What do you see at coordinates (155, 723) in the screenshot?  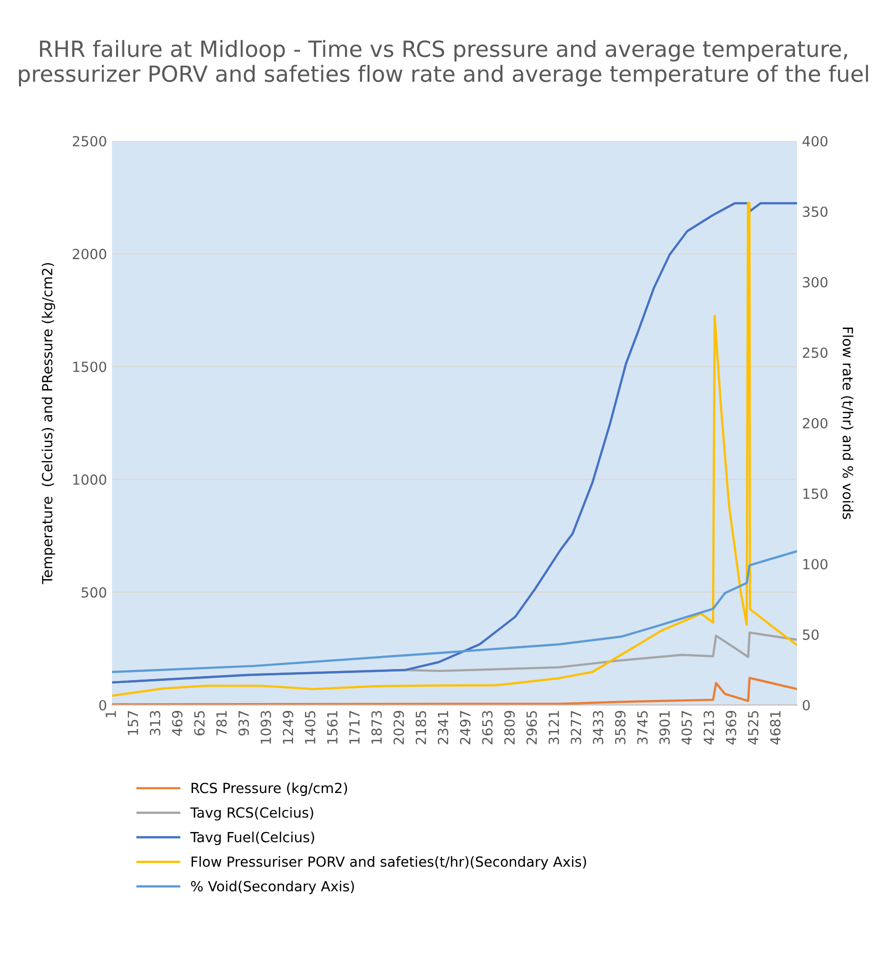 I see `x-tick-label: 313` at bounding box center [155, 723].